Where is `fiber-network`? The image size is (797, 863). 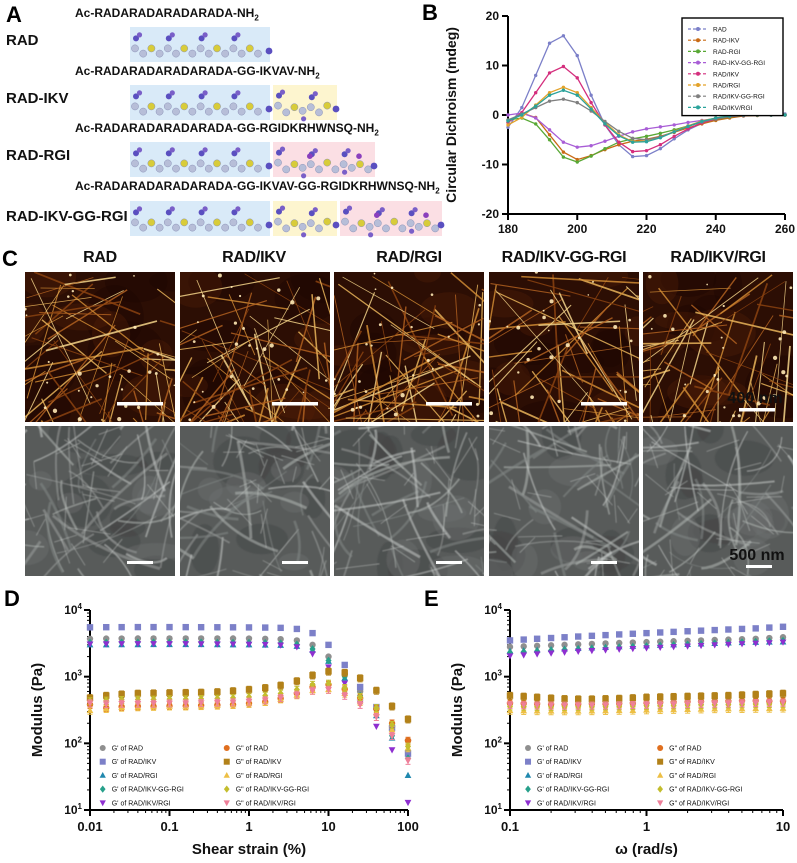
fiber-network is located at coordinates (718, 501).